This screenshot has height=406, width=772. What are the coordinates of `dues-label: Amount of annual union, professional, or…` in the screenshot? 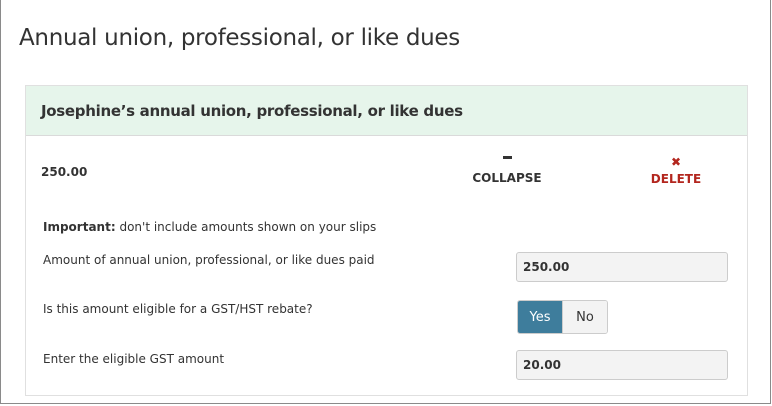 It's located at (209, 260).